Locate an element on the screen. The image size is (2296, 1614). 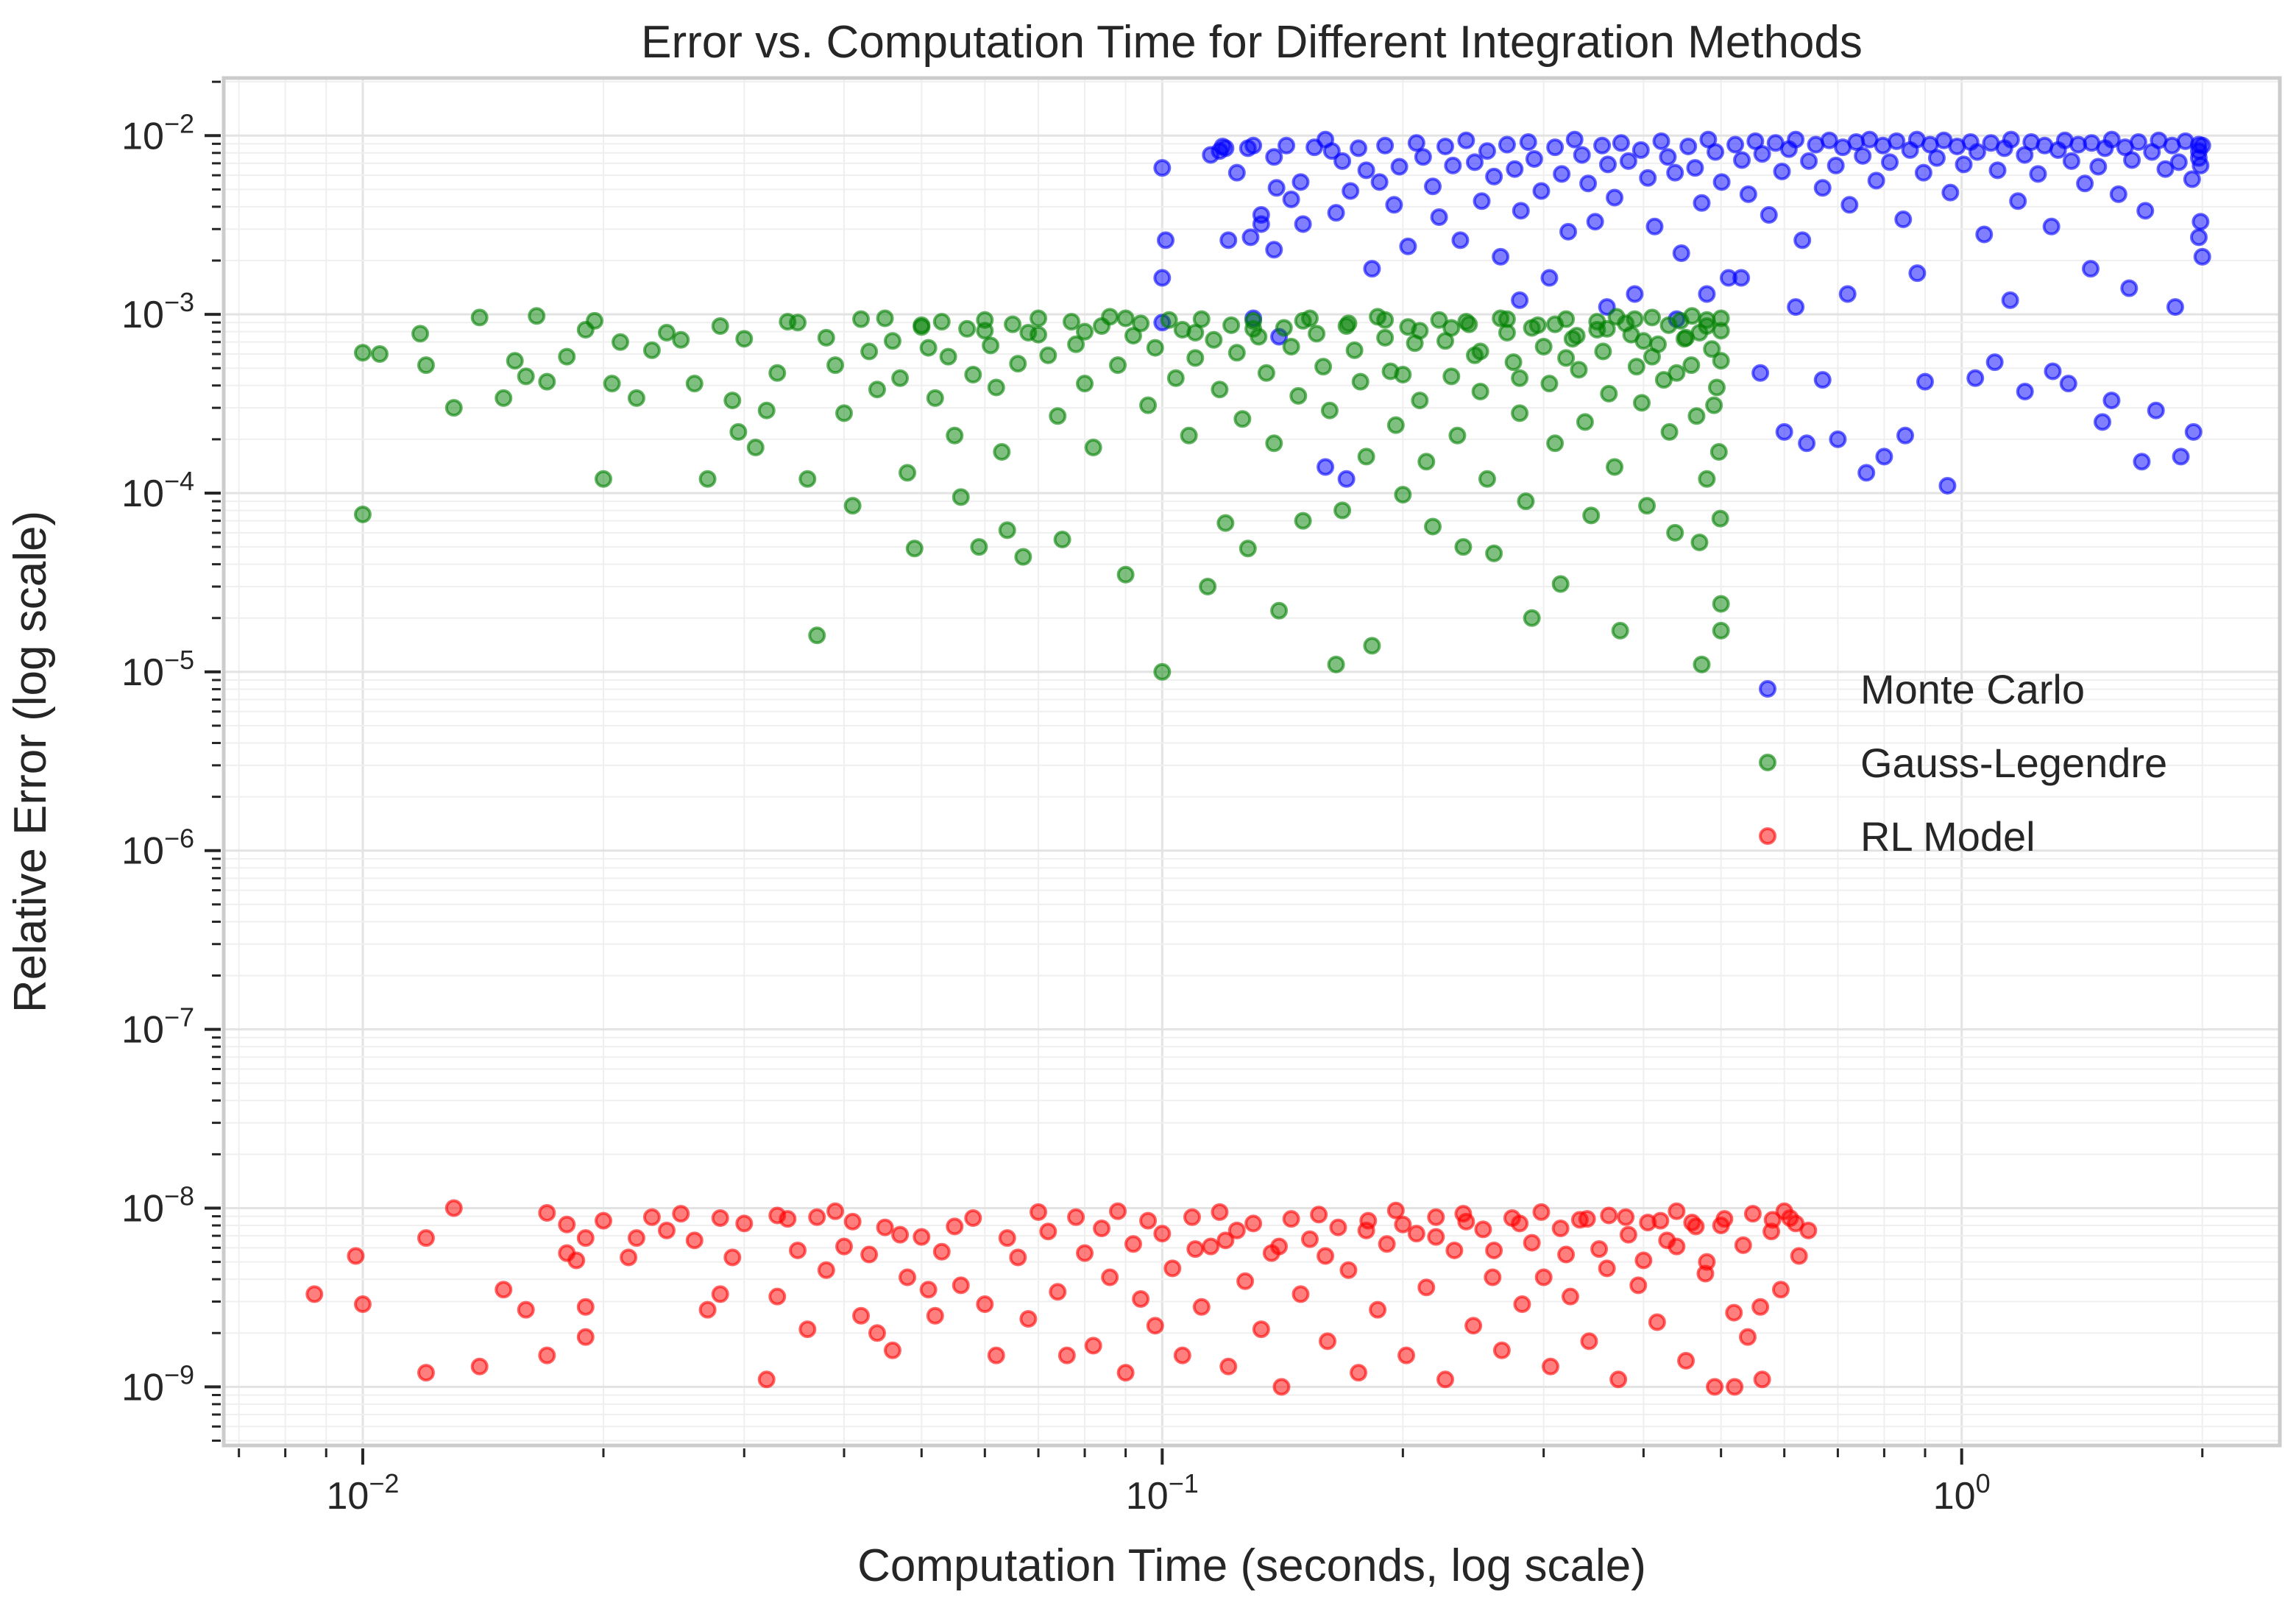
legend-marker is located at coordinates (1767, 762).